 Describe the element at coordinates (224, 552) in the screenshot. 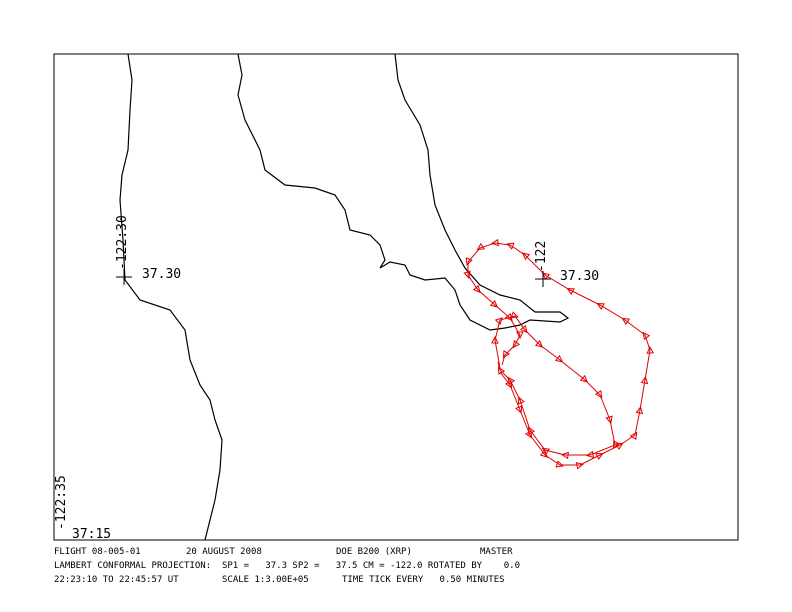

I see `footer-text: 20 AUGUST 2008` at that location.